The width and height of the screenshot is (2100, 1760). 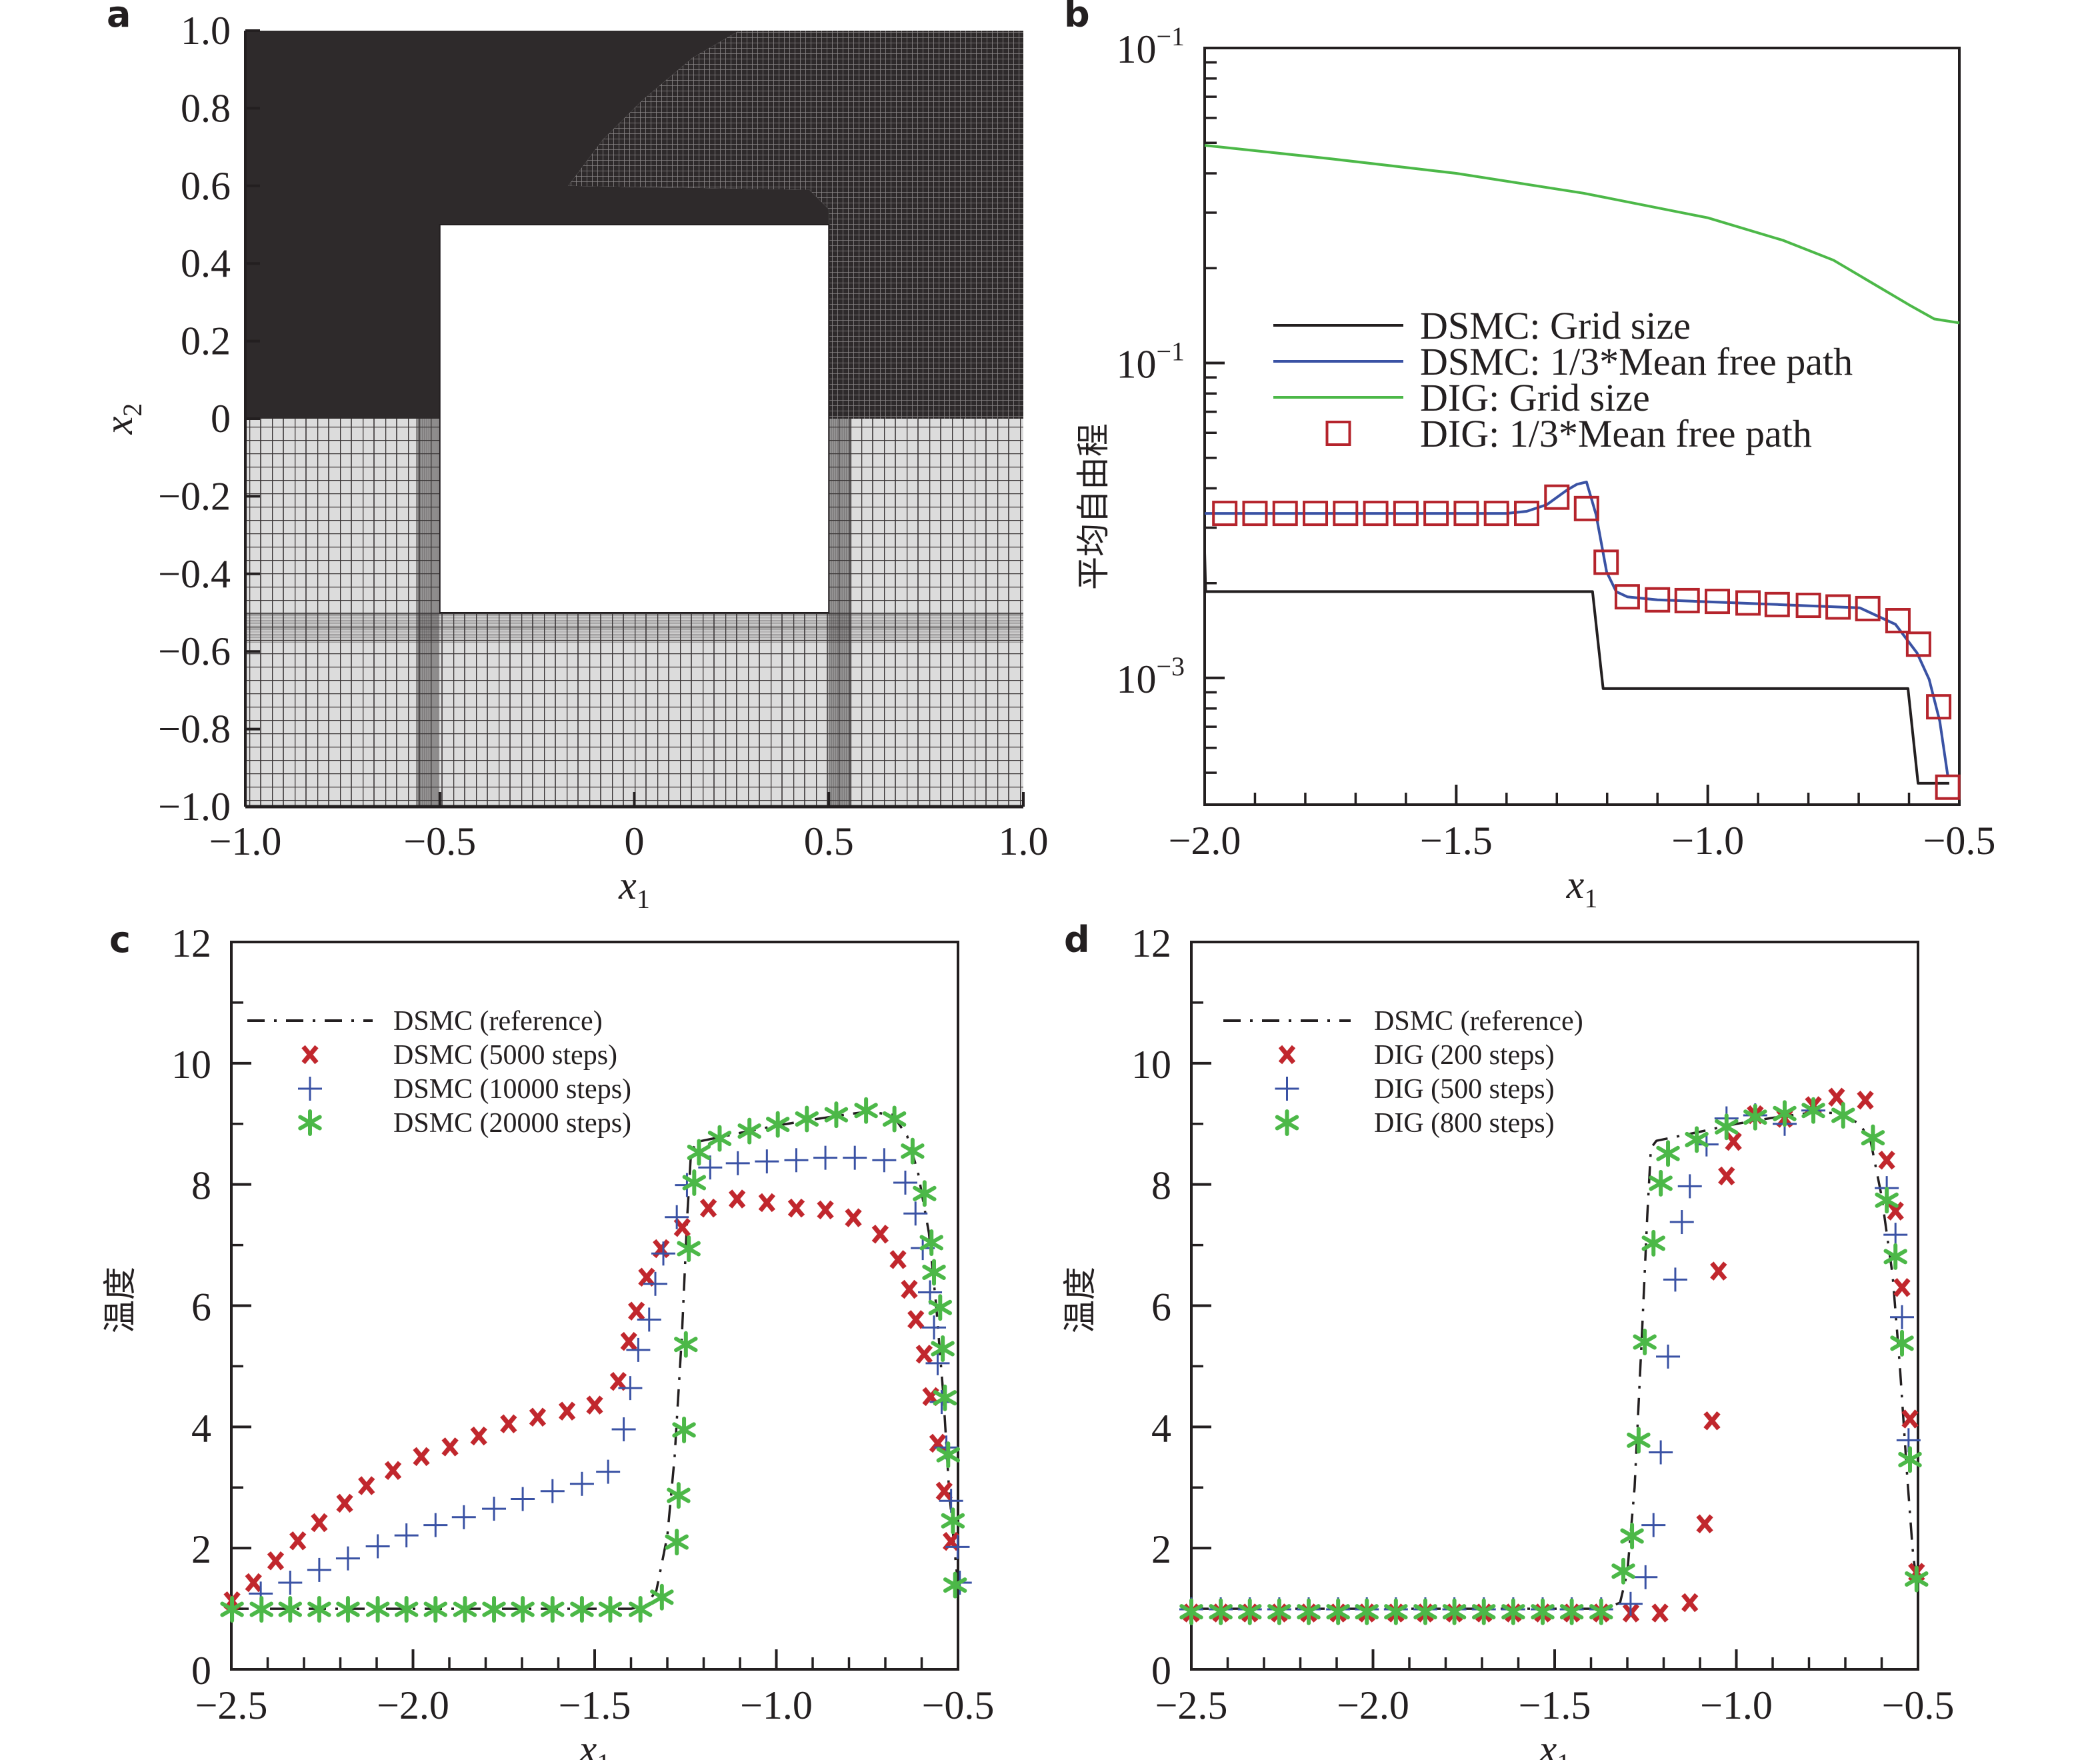 What do you see at coordinates (194, 651) in the screenshot?
I see `y-tick-label: −0.6` at bounding box center [194, 651].